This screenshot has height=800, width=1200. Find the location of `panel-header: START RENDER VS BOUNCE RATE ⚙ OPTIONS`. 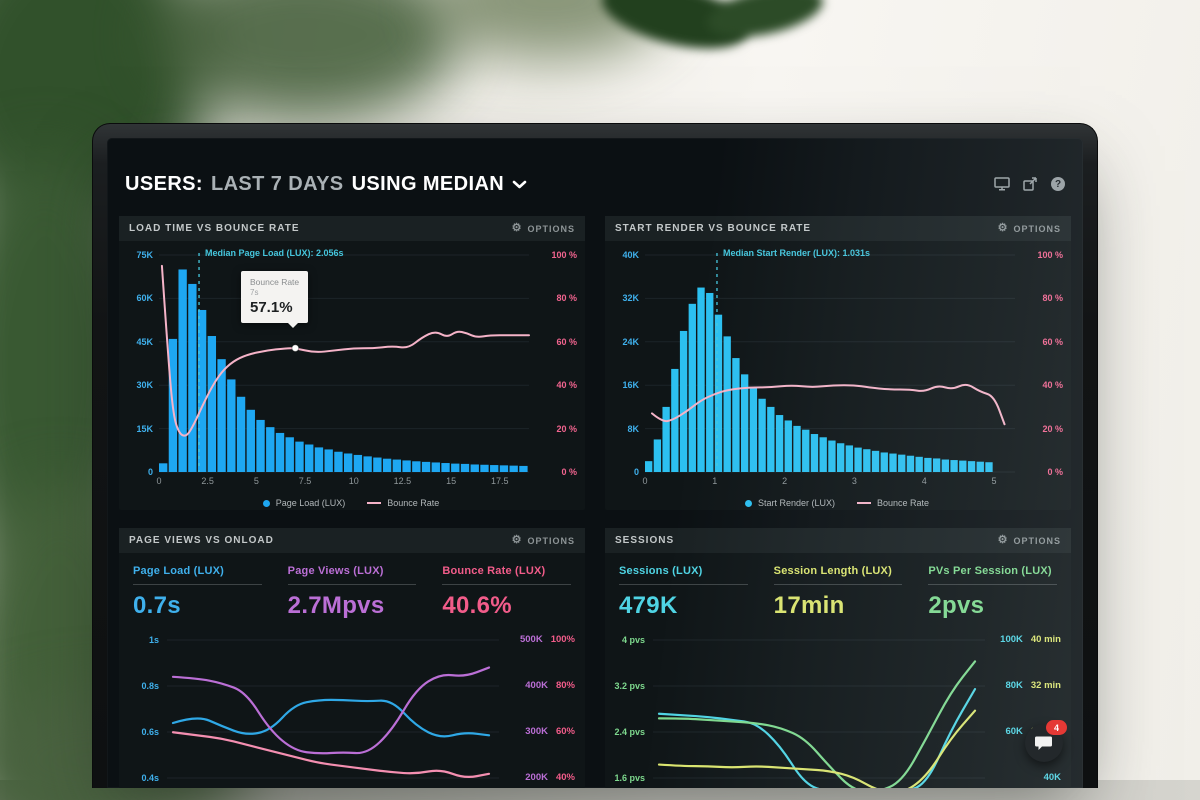

panel-header: START RENDER VS BOUNCE RATE ⚙ OPTIONS is located at coordinates (838, 228).